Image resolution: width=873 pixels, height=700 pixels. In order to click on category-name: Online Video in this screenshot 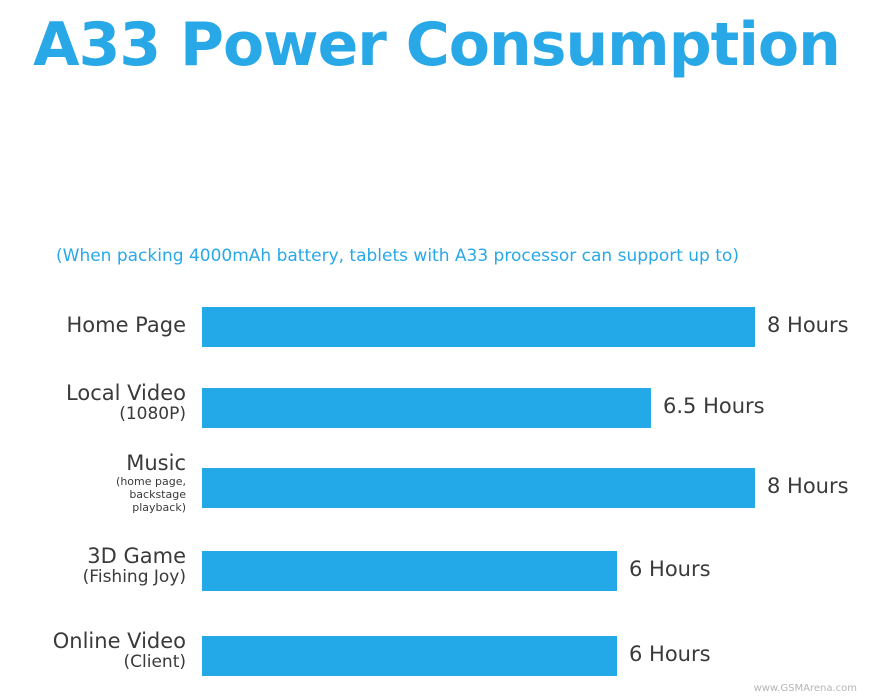, I will do `click(119, 641)`.